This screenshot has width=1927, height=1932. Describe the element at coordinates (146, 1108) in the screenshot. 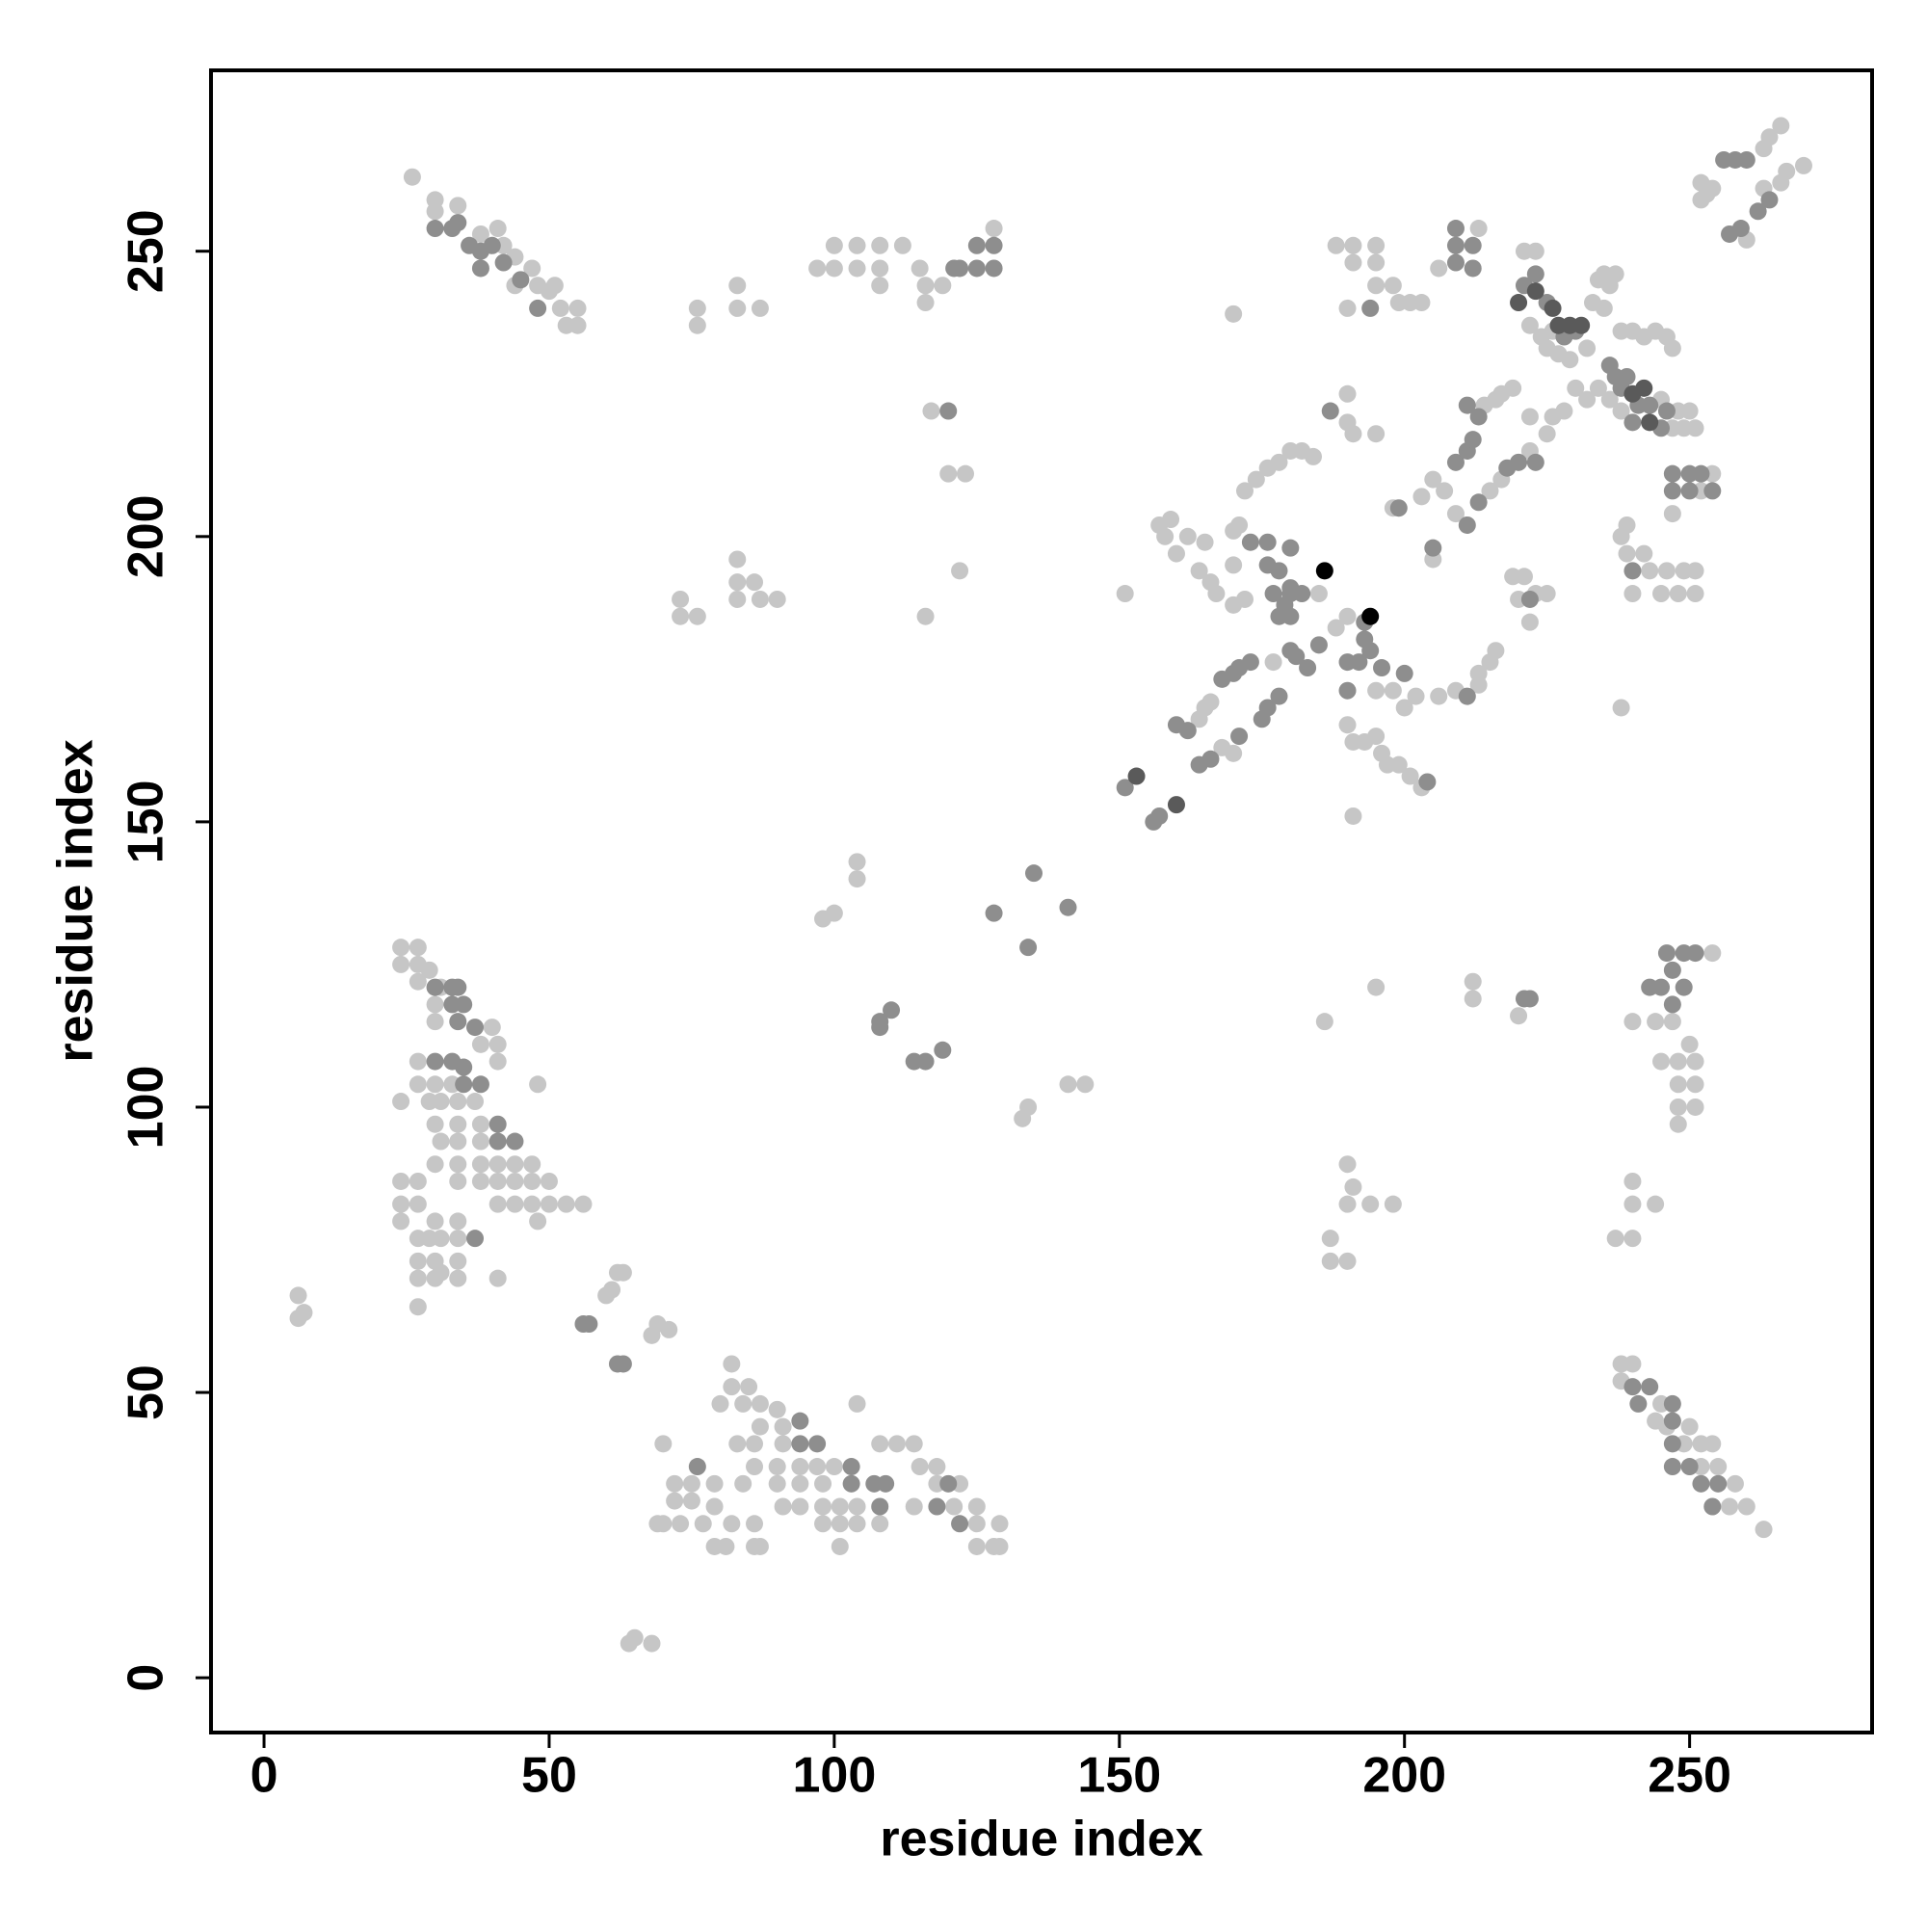

I see `y-tick-label: 100` at that location.